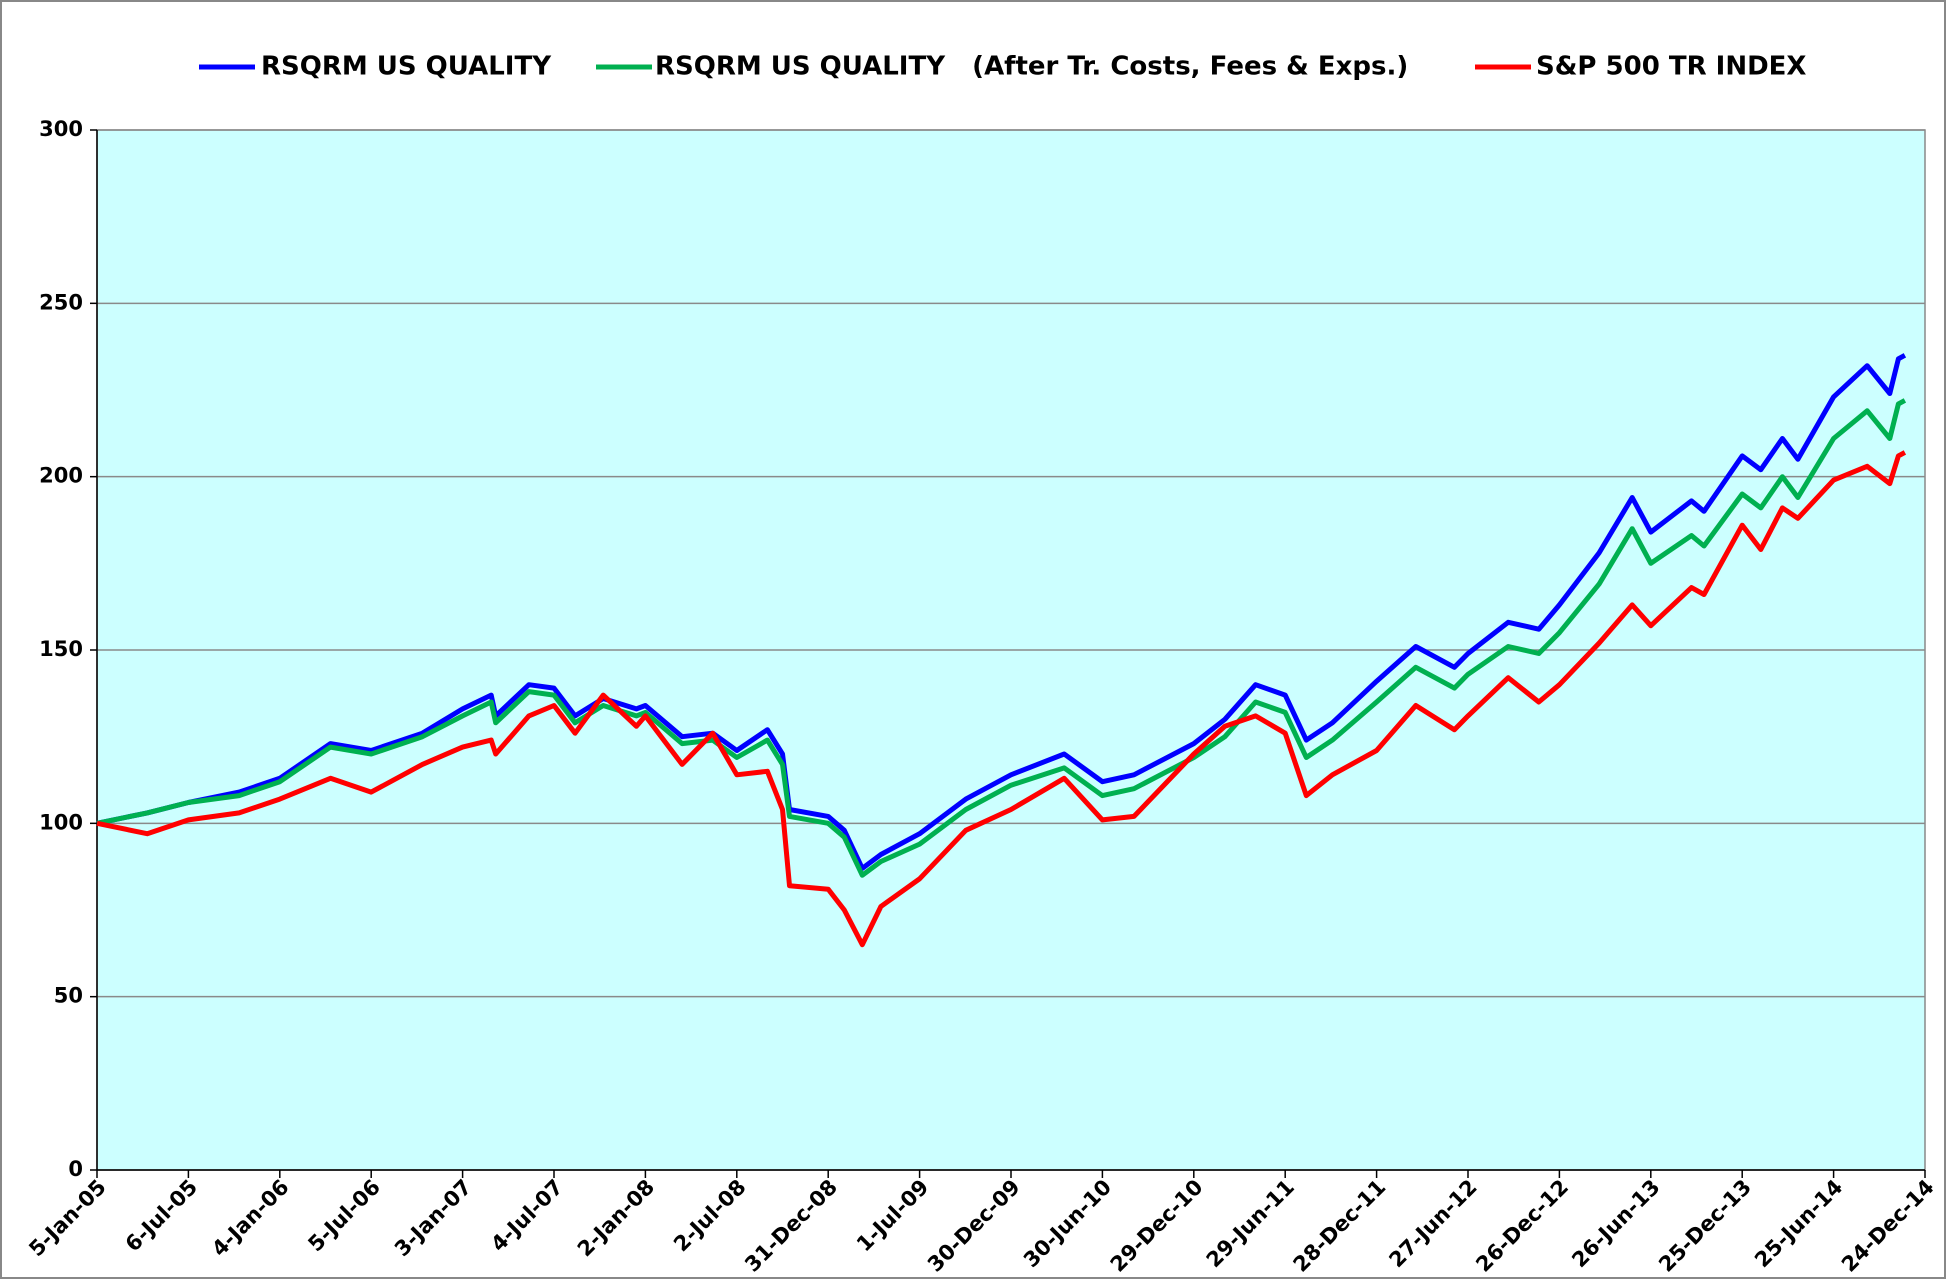 The width and height of the screenshot is (1947, 1280). Describe the element at coordinates (1671, 67) in the screenshot. I see `legend-label: S&P 500 TR INDEX` at that location.